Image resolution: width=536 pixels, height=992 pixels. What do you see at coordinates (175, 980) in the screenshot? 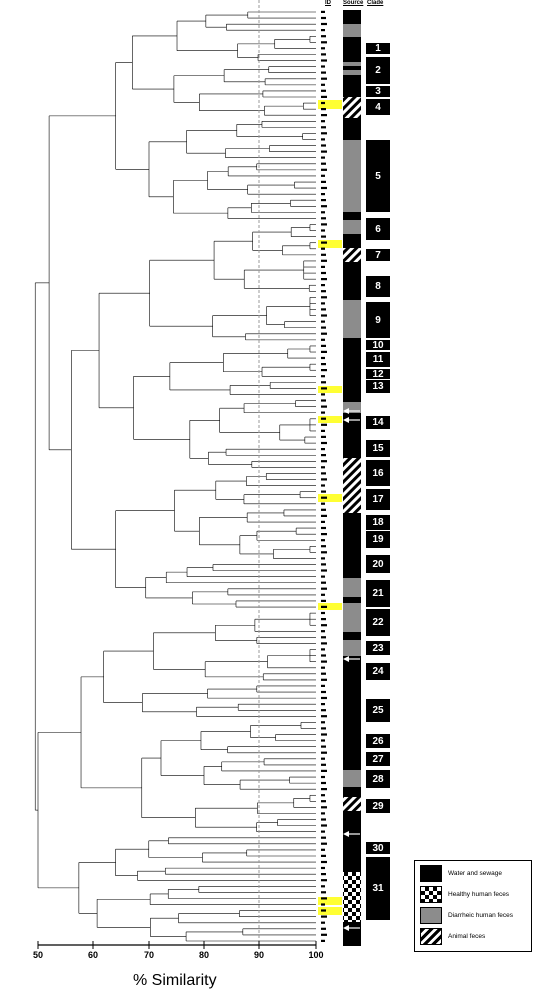
I see `axis-title: % Similarity` at bounding box center [175, 980].